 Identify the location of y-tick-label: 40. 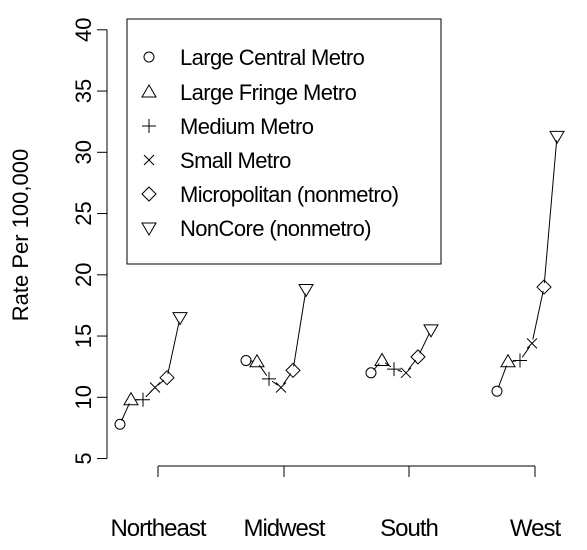
(83, 30).